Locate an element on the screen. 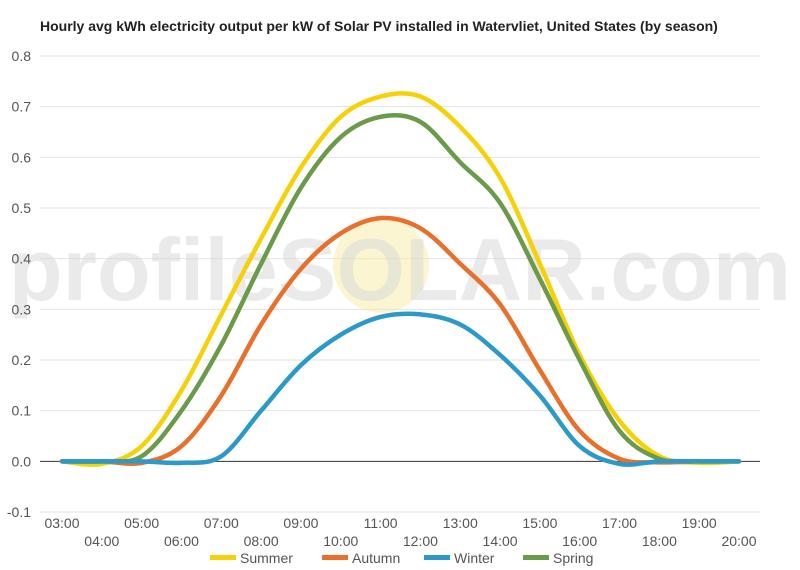 This screenshot has height=570, width=800. x-tick-label: 14:00 is located at coordinates (500, 541).